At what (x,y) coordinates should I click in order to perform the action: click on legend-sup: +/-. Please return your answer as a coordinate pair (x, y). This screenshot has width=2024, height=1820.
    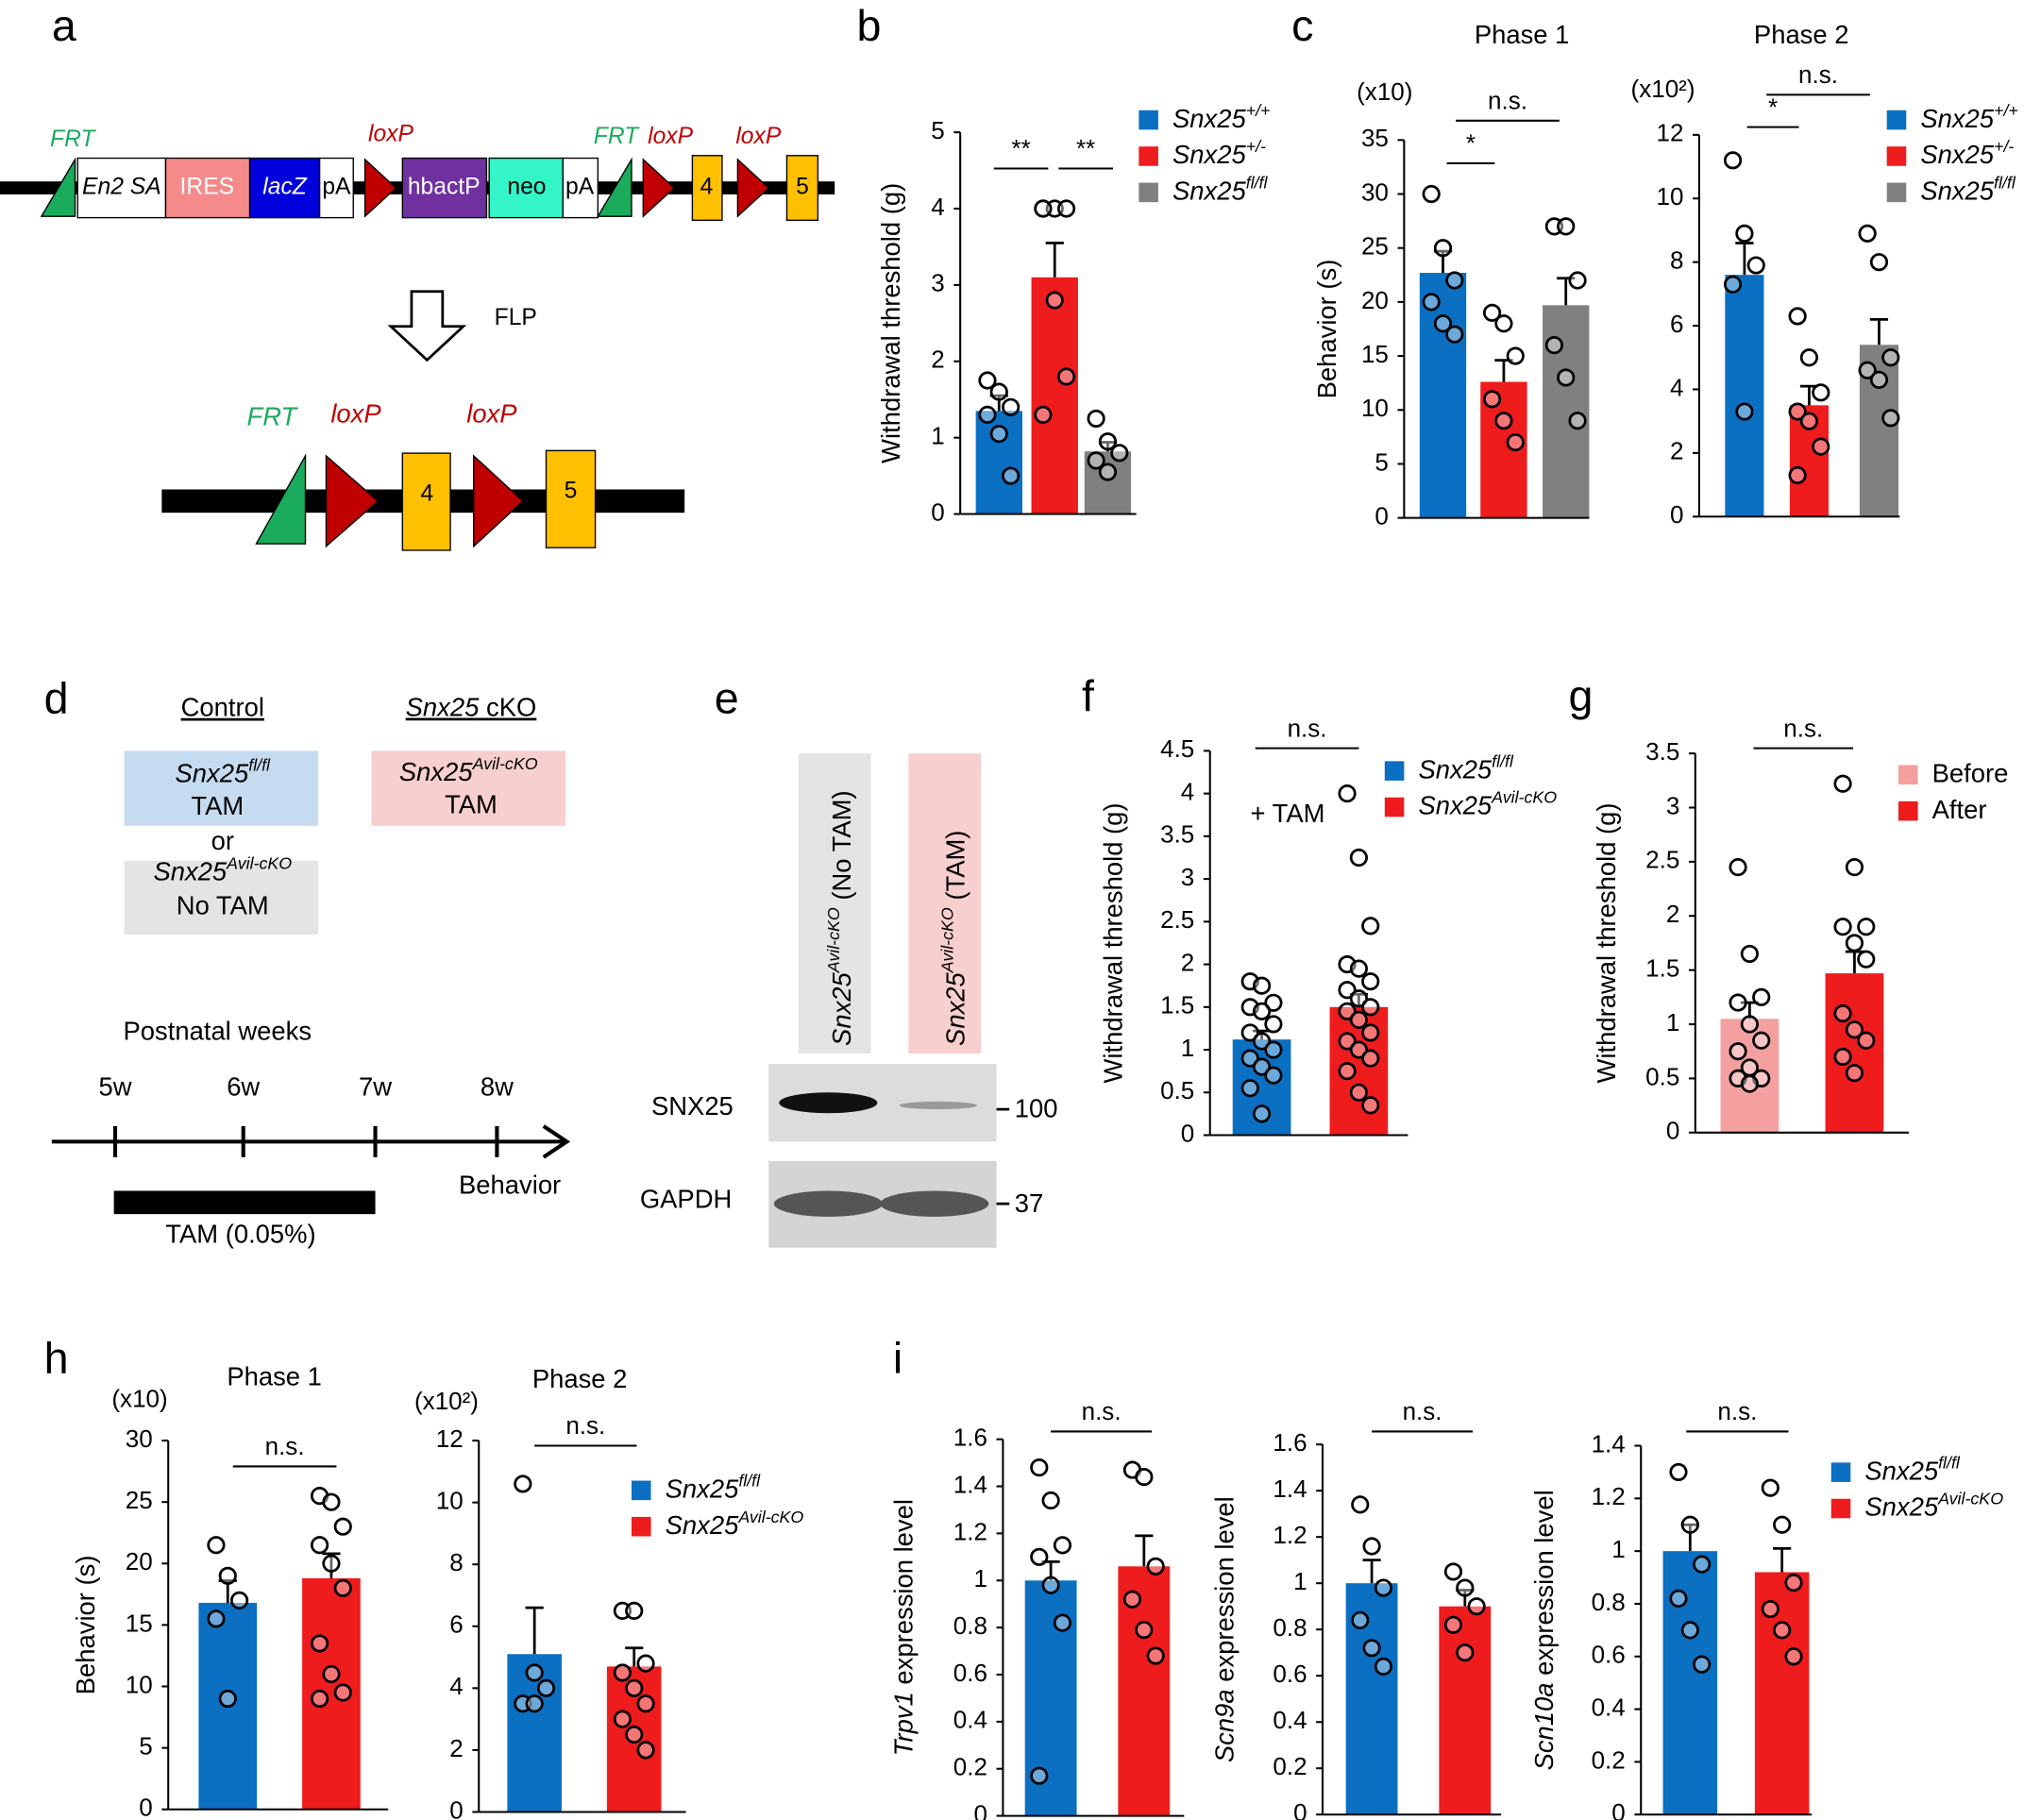
    Looking at the image, I should click on (1256, 146).